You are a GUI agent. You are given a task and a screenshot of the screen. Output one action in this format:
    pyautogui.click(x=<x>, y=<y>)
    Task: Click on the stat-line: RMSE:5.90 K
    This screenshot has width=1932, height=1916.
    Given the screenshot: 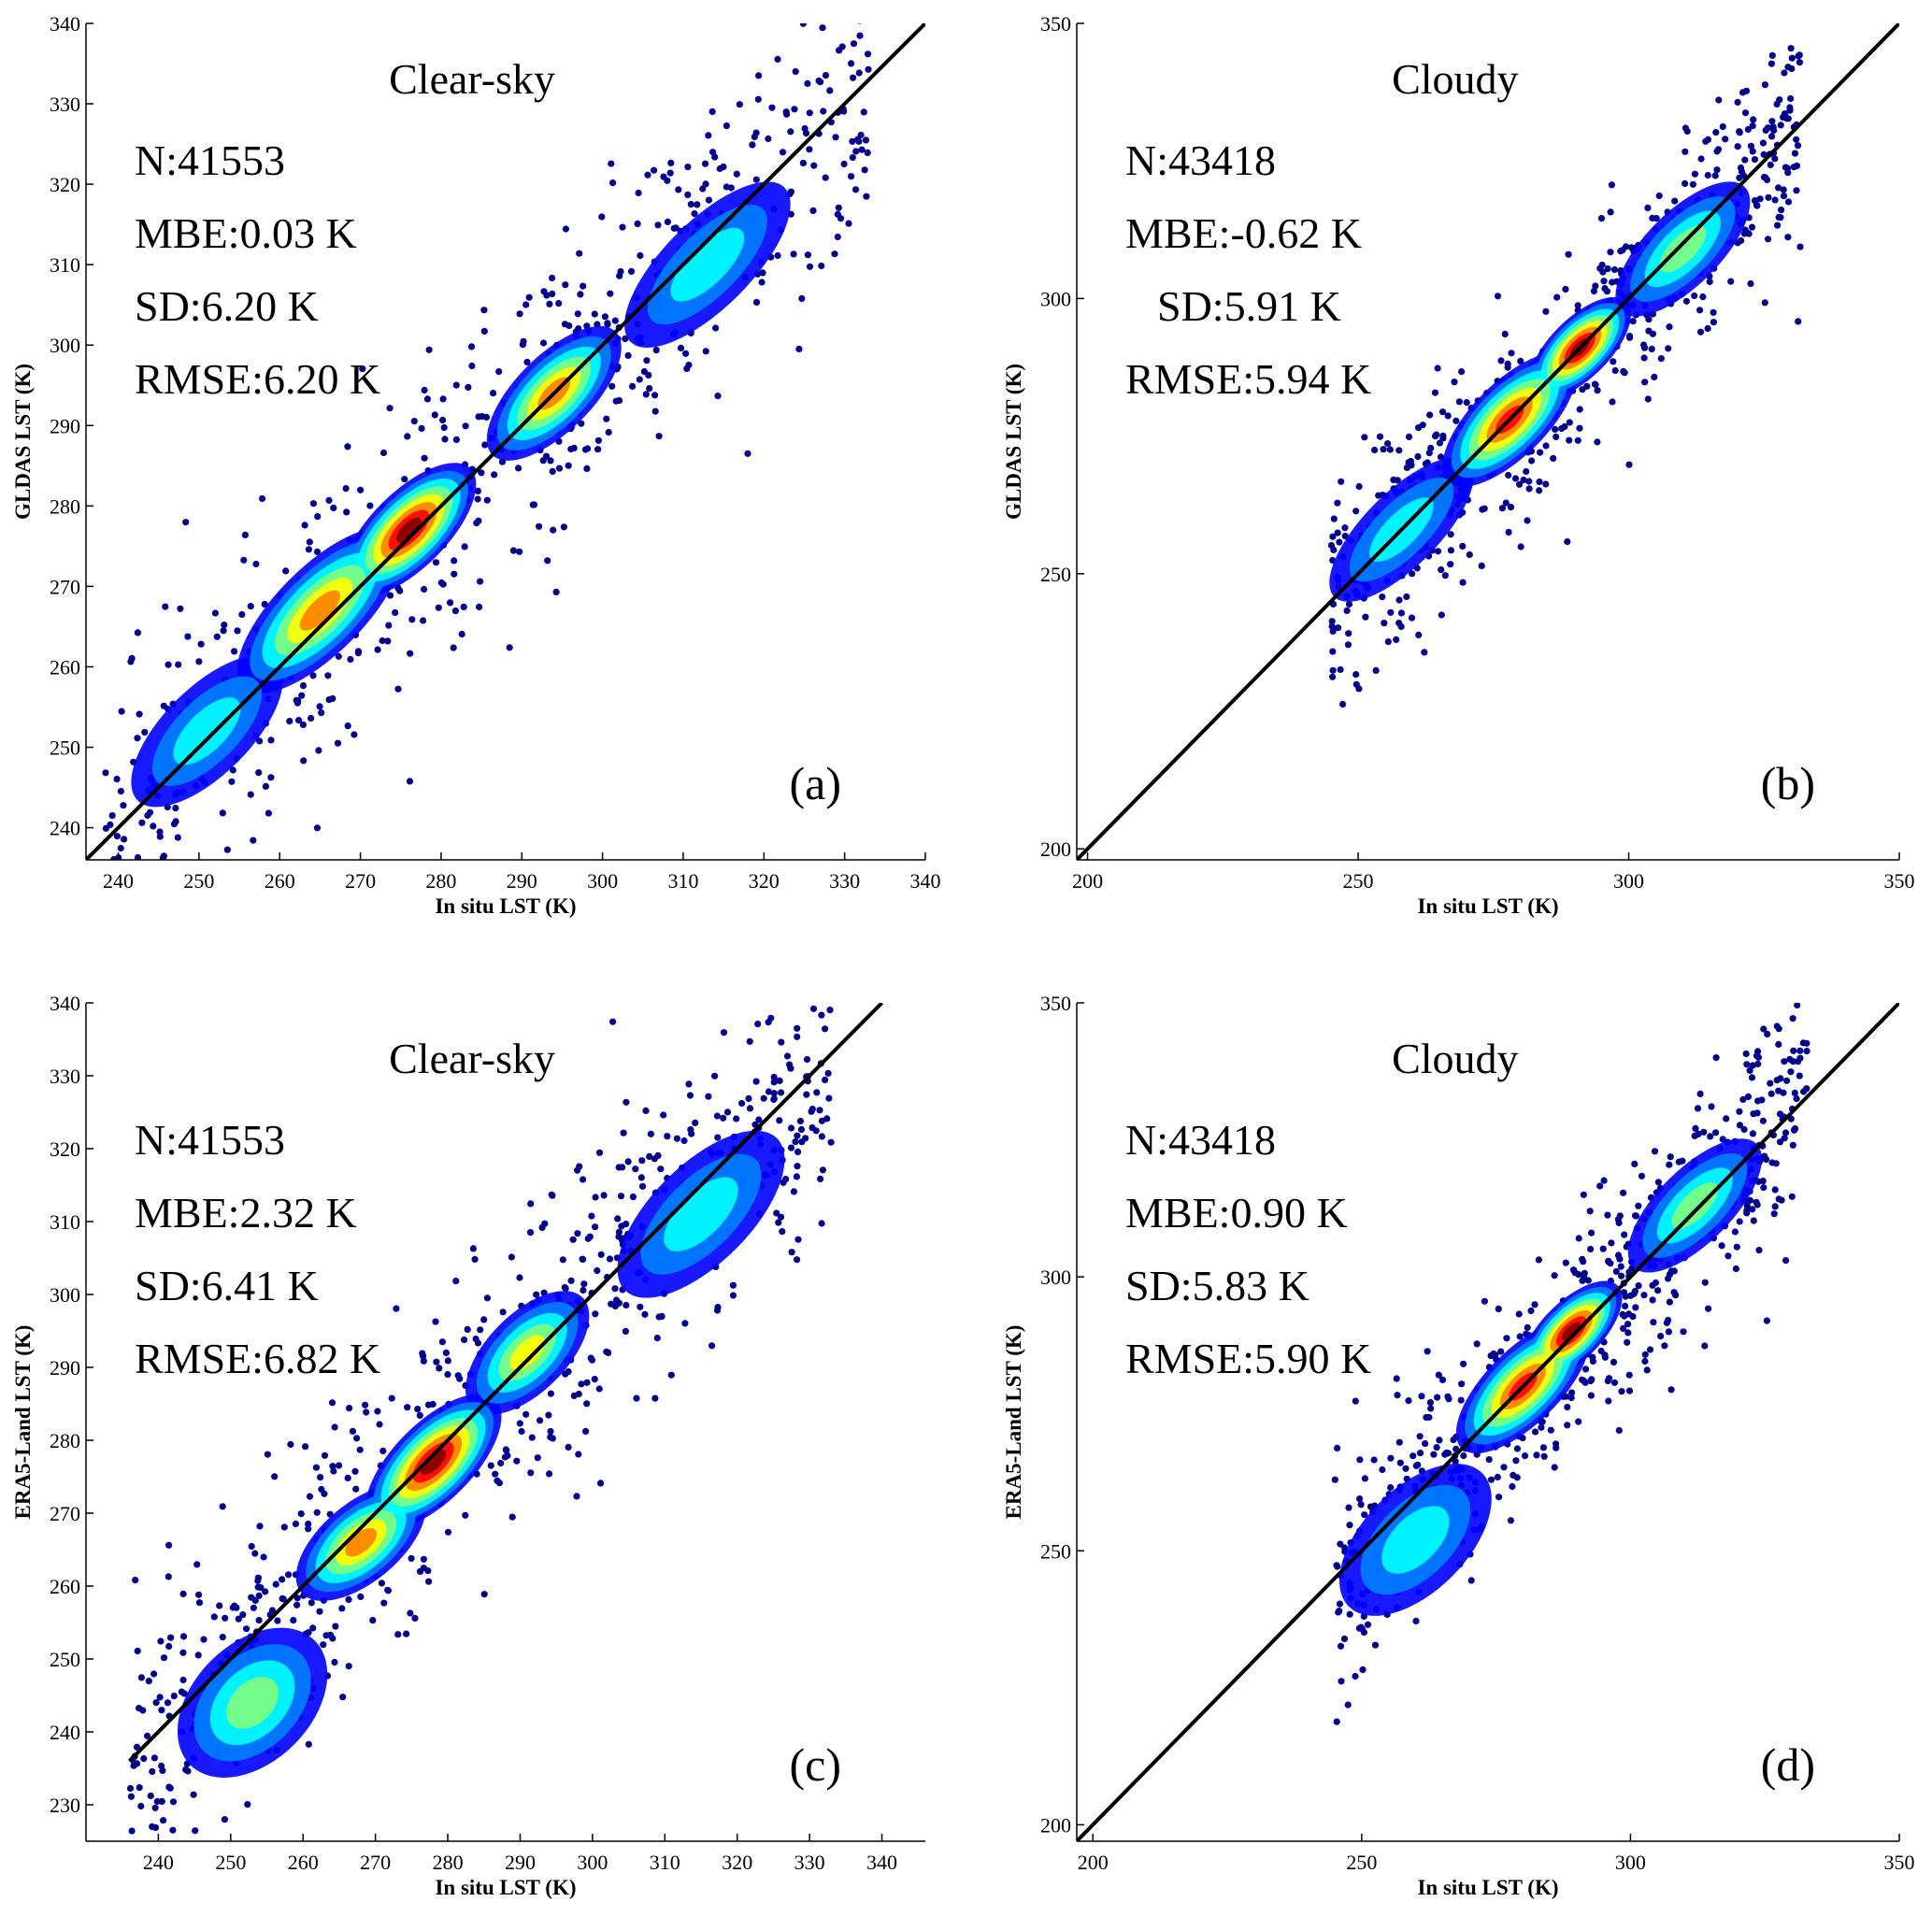 What is the action you would take?
    pyautogui.click(x=1248, y=1359)
    